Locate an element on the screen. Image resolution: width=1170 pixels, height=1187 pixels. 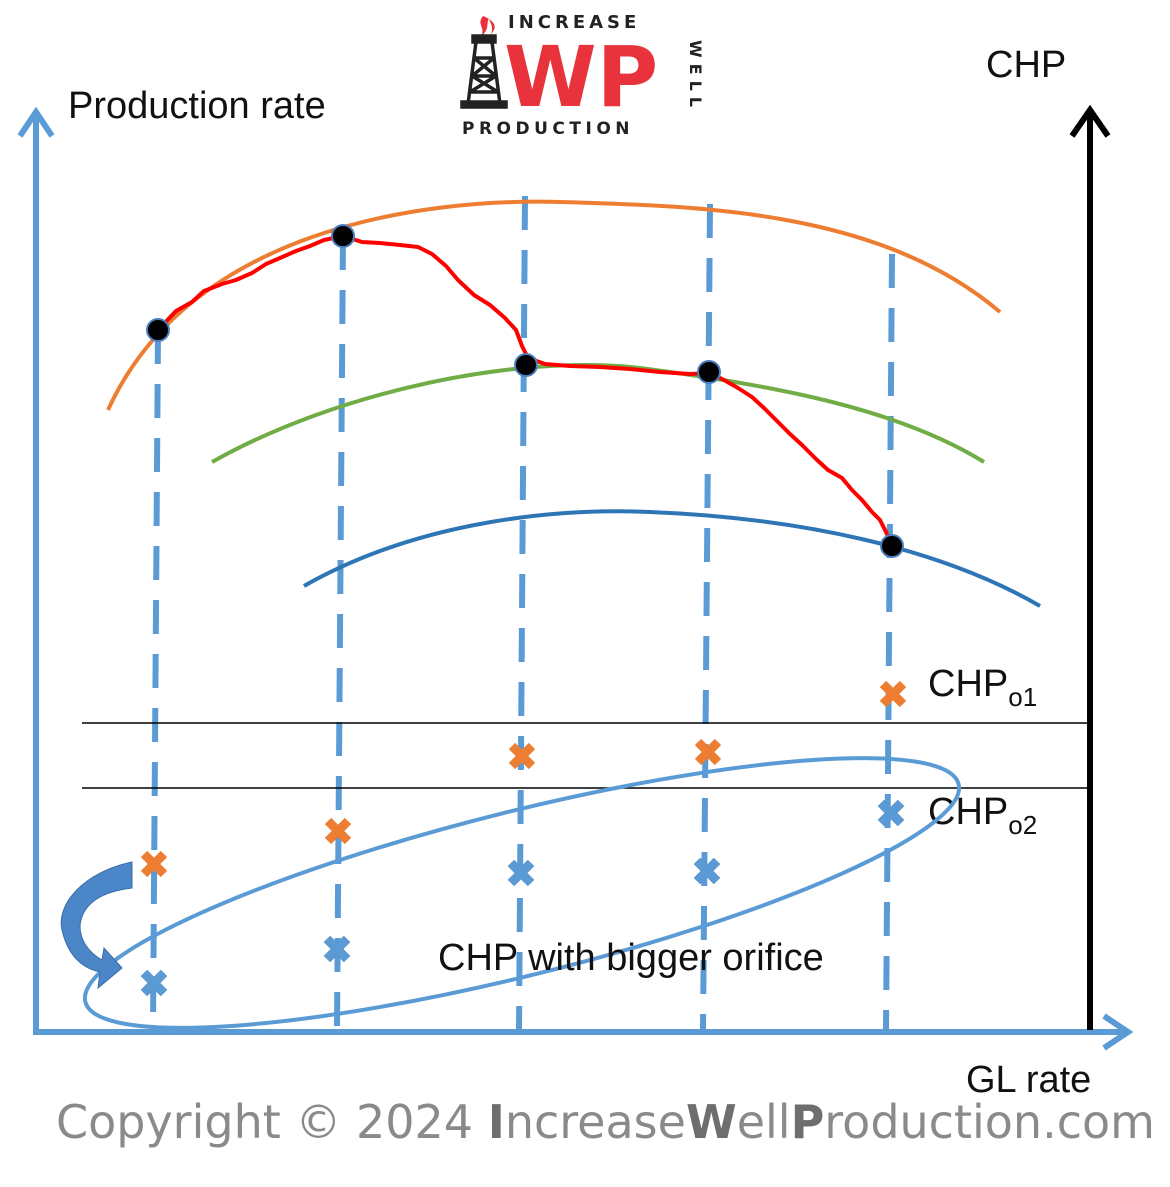
bottom-axis-label: GL rate is located at coordinates (1028, 1080).